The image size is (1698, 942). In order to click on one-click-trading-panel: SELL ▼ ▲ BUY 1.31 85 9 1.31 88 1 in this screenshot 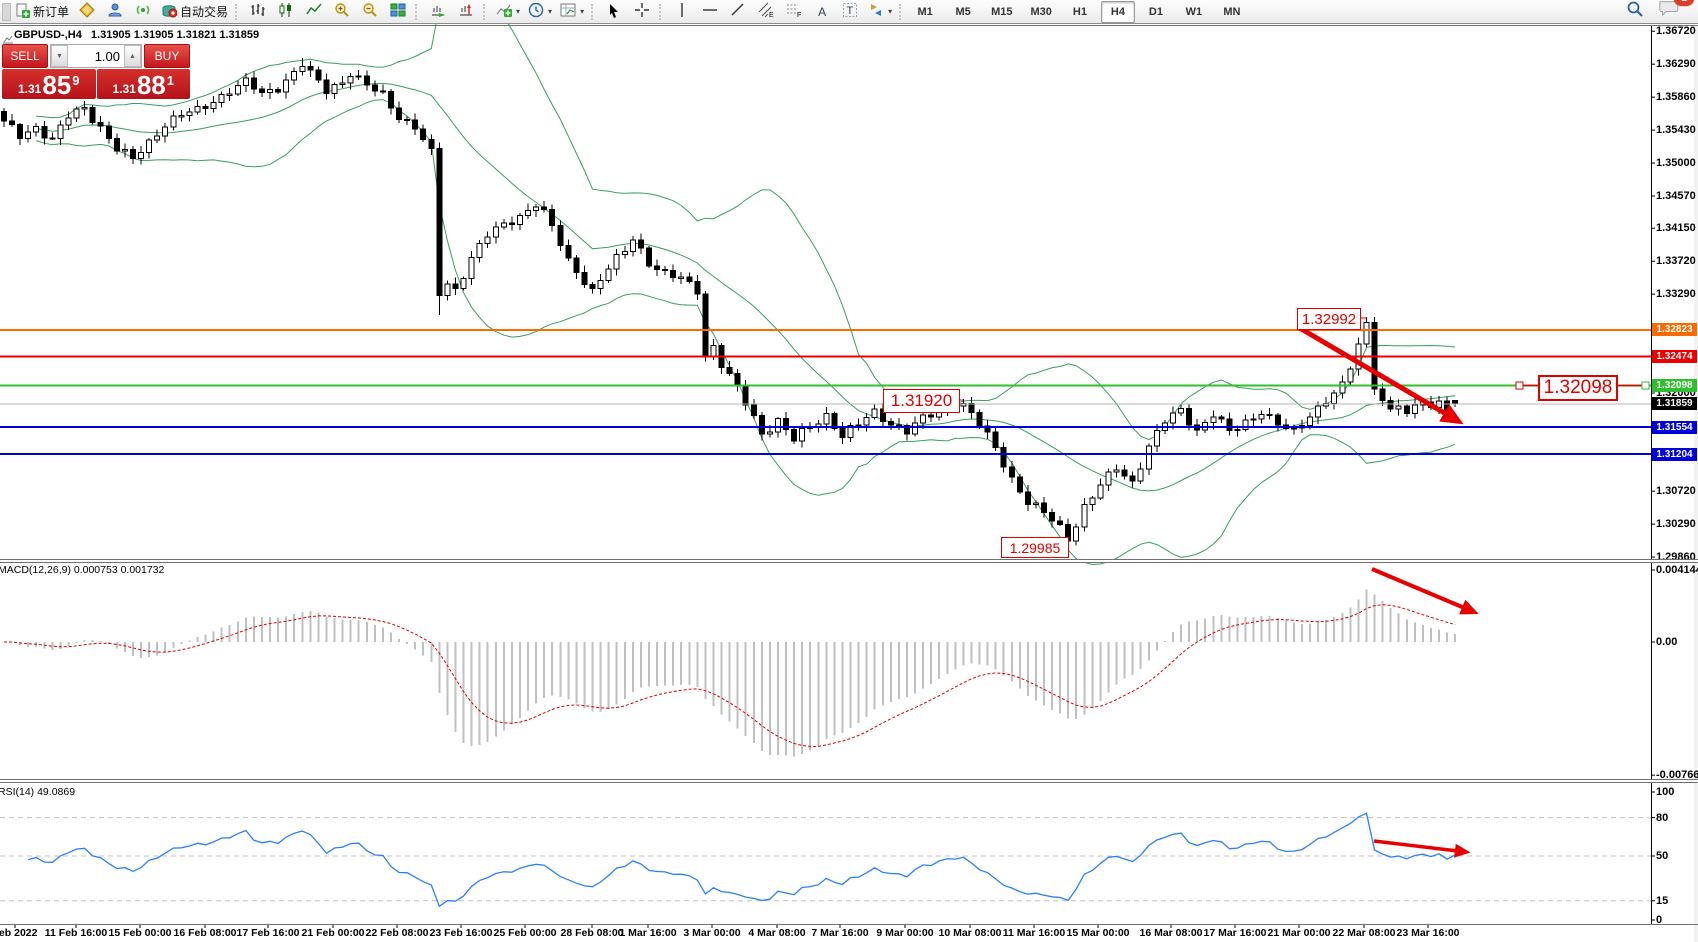, I will do `click(96, 71)`.